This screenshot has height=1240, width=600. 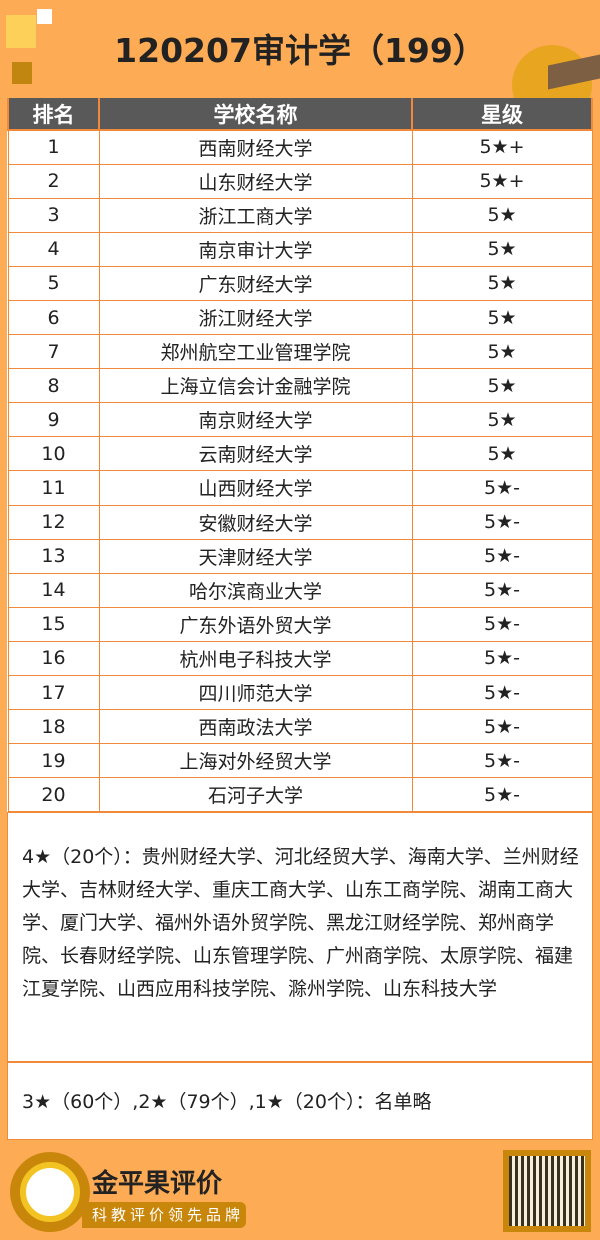 I want to click on cell-rank: 11, so click(x=53, y=488).